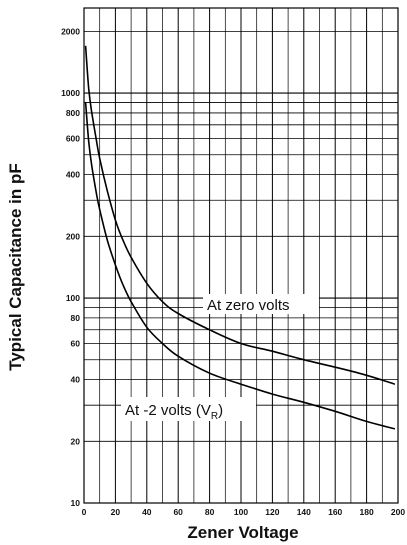 Image resolution: width=407 pixels, height=545 pixels. I want to click on x-tick-labels: 0 20 40 60 80 100 120 140 160 180 200, so click(244, 512).